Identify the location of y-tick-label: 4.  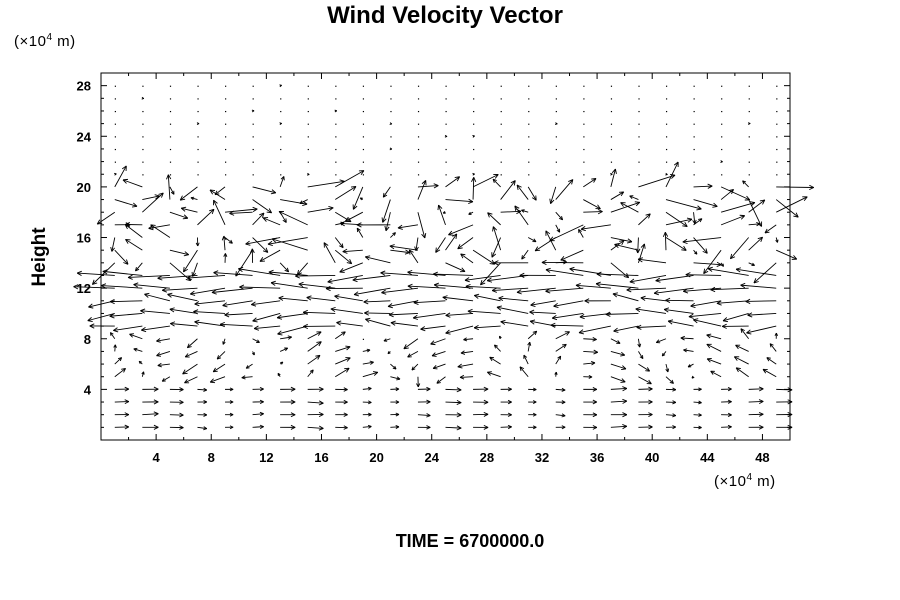
(88, 389).